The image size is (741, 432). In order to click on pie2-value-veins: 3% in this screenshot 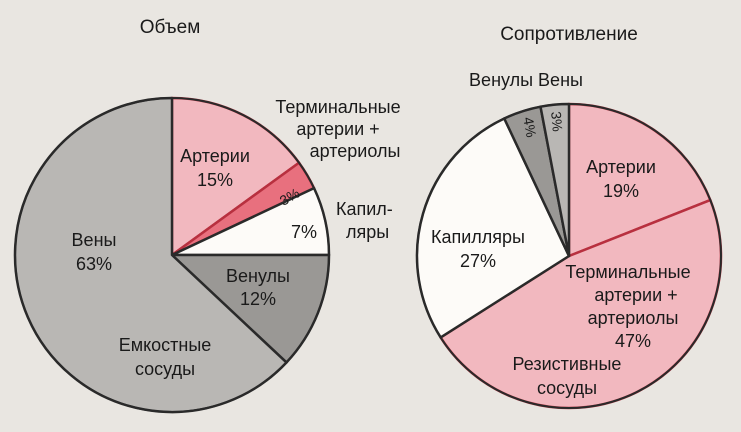, I will do `click(557, 122)`.